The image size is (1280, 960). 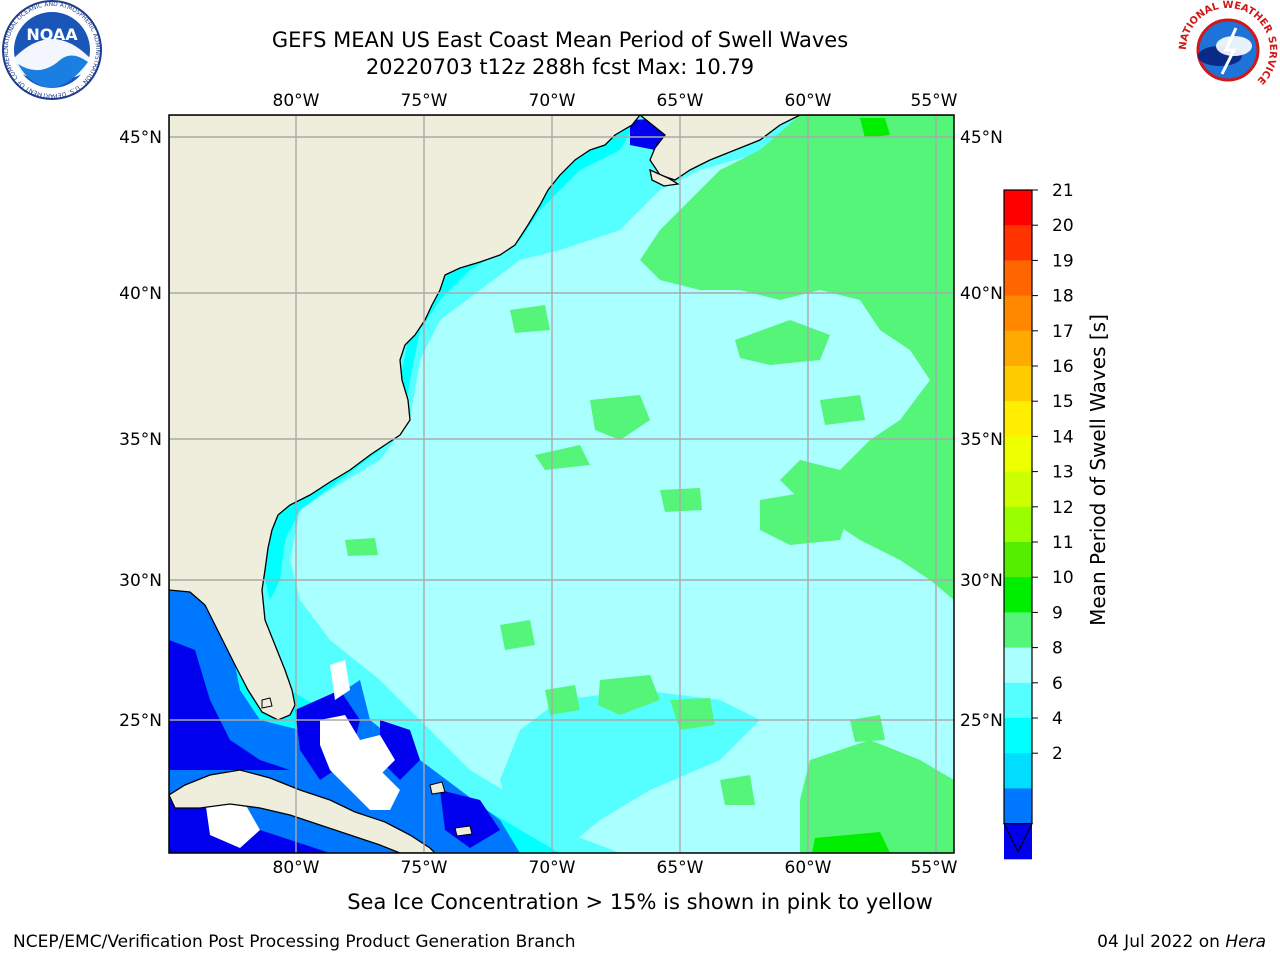 What do you see at coordinates (851, 485) in the screenshot?
I see `swell-10-11s-patches` at bounding box center [851, 485].